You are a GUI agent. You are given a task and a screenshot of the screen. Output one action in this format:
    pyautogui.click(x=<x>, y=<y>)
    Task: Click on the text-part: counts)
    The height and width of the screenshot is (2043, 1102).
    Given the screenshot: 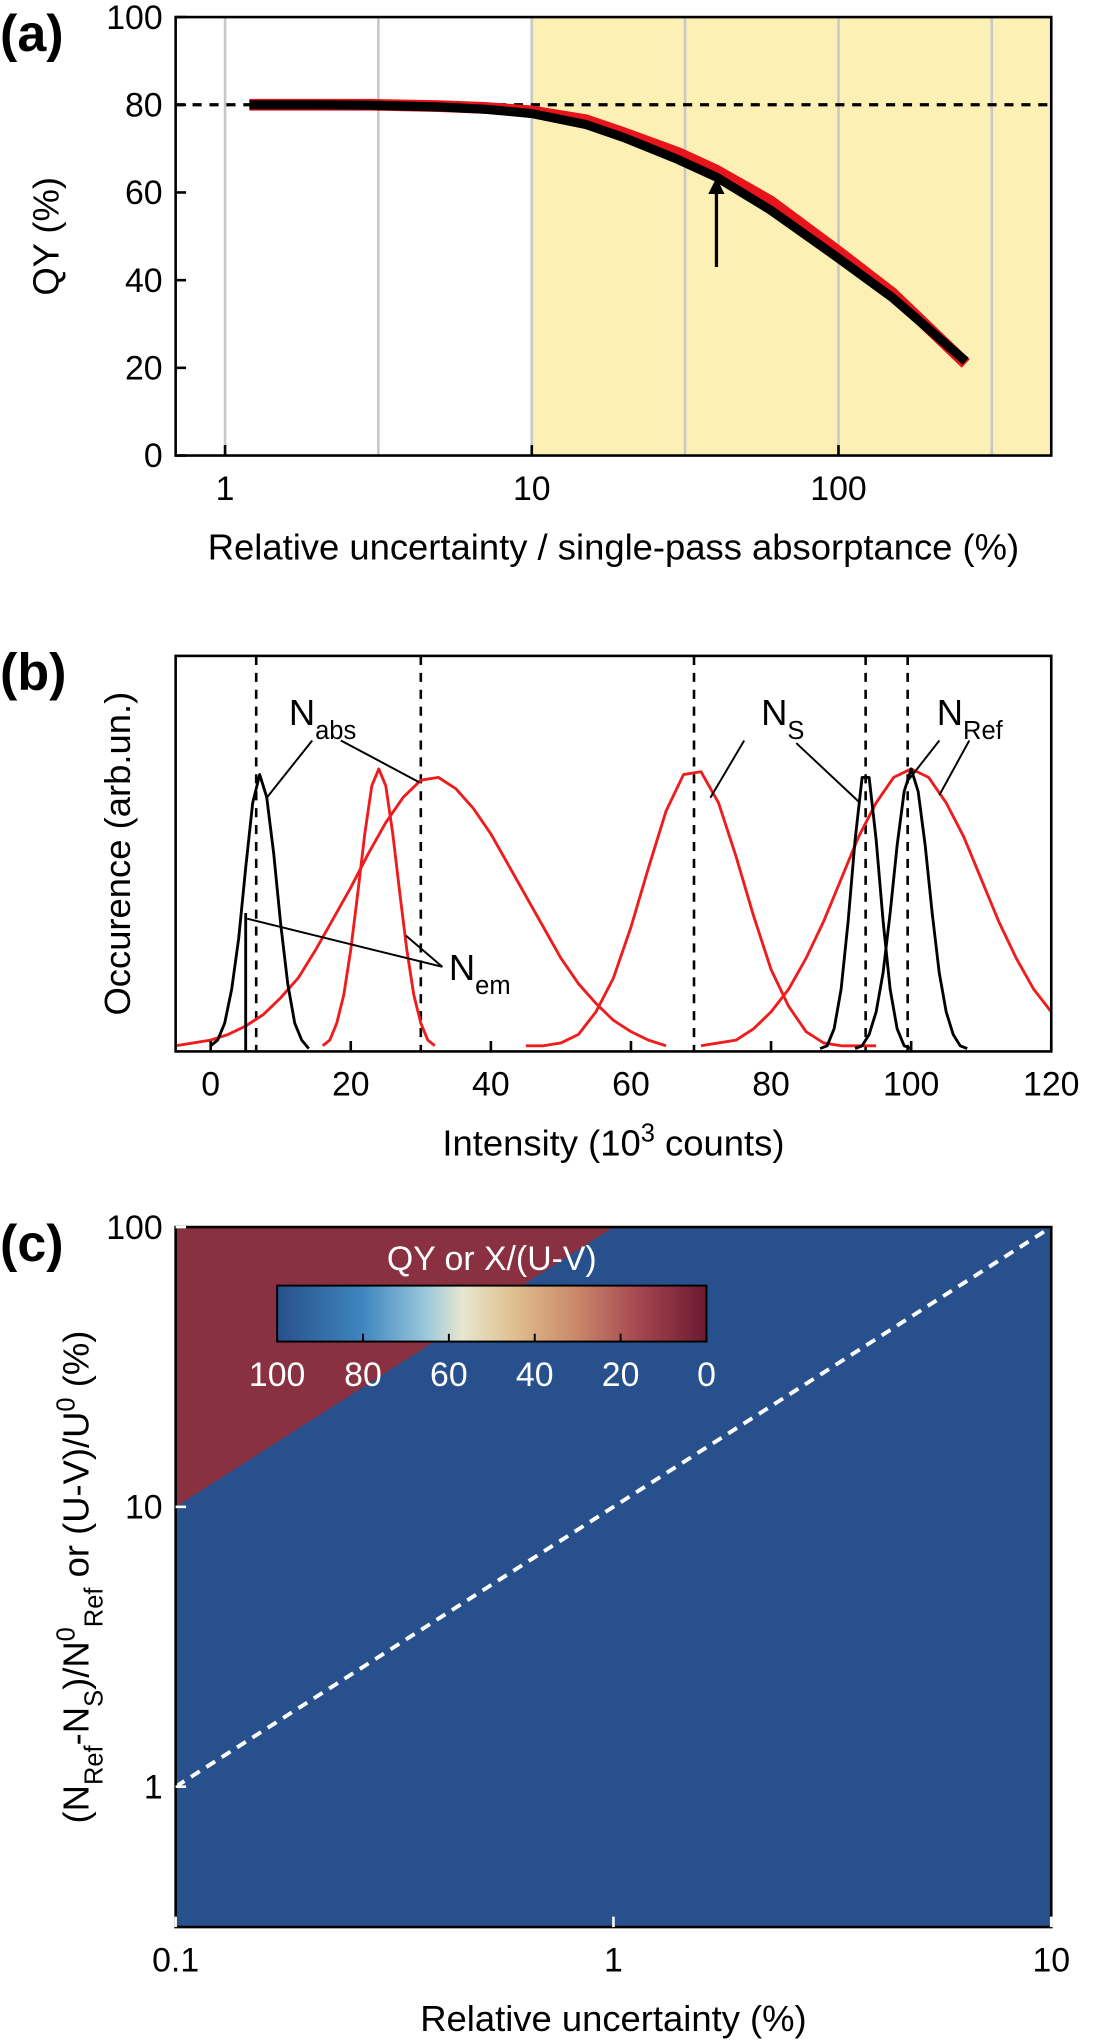 What is the action you would take?
    pyautogui.click(x=720, y=1143)
    